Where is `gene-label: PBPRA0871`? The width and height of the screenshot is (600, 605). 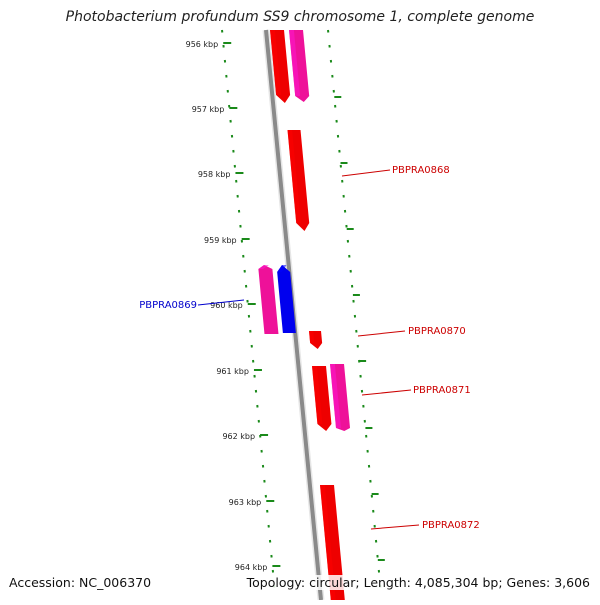
gene-label: PBPRA0871 is located at coordinates (442, 390).